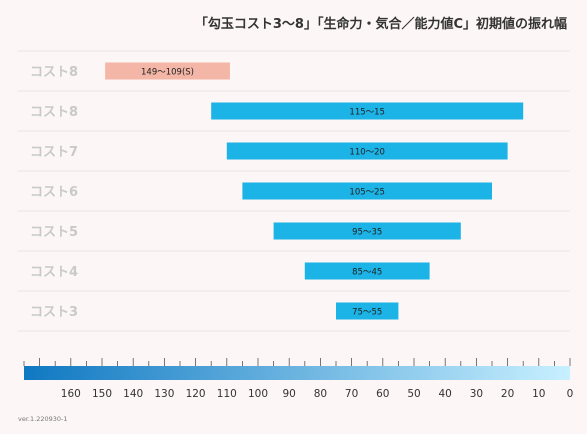 The height and width of the screenshot is (434, 587). What do you see at coordinates (54, 192) in the screenshot?
I see `row-label: コスト6` at bounding box center [54, 192].